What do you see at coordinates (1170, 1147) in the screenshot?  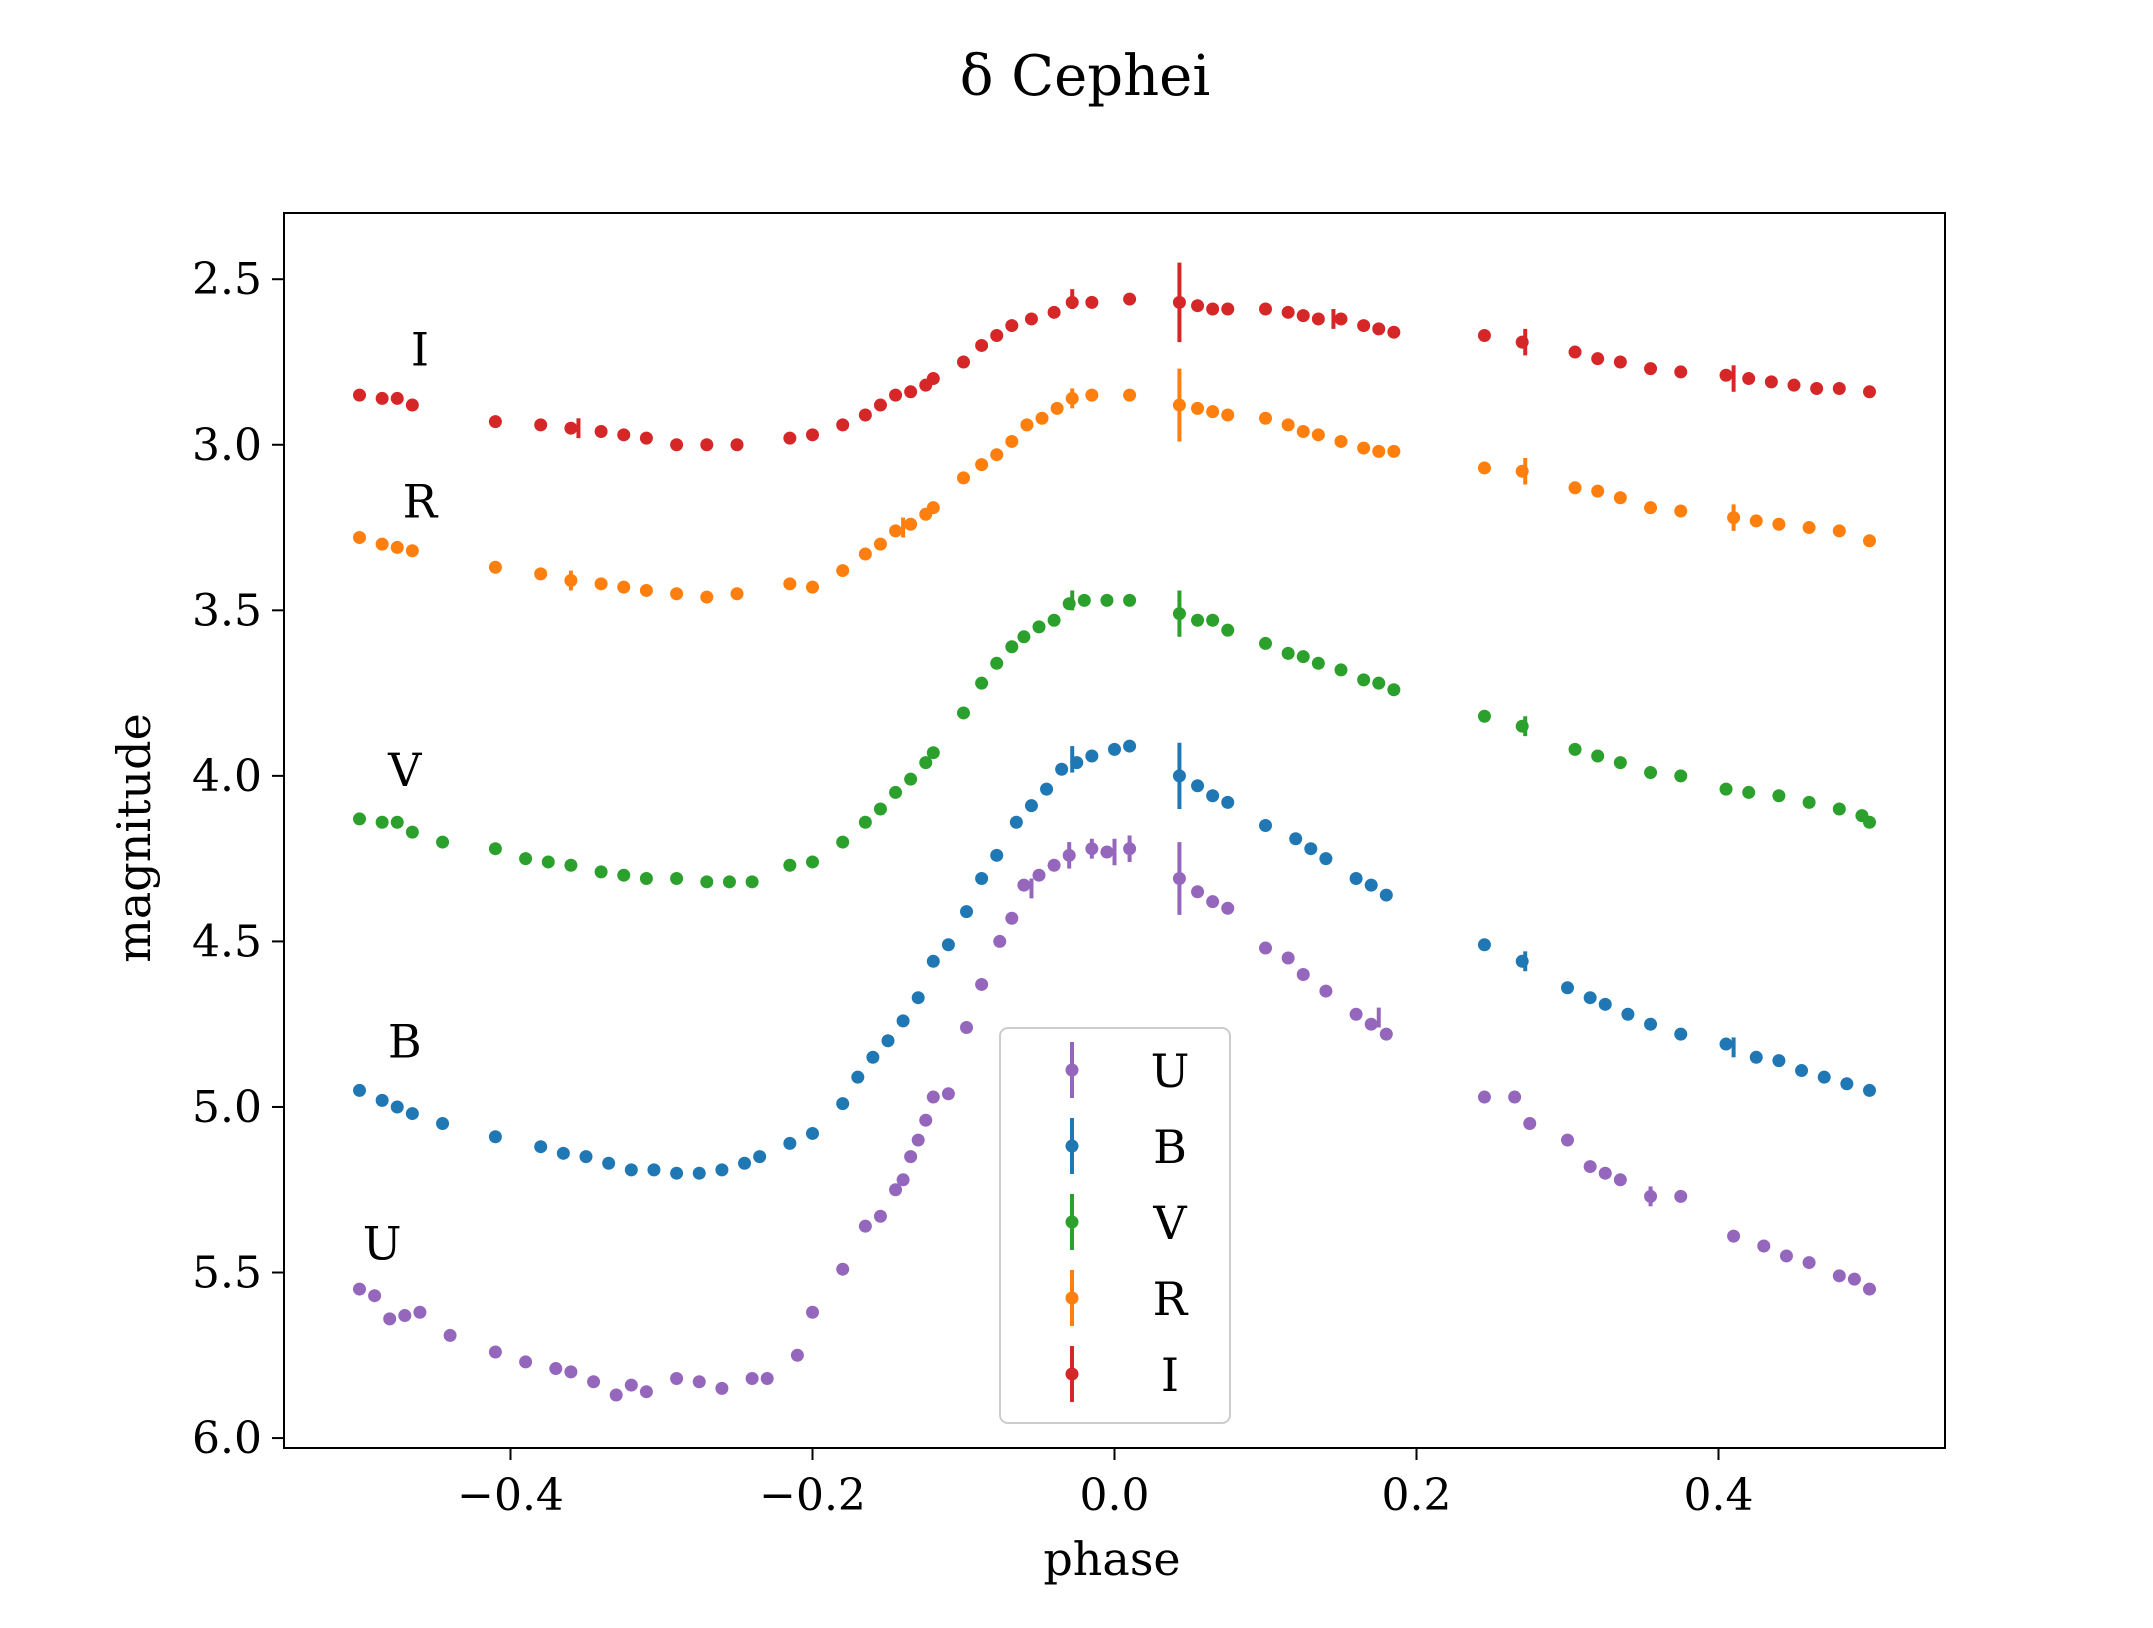 I see `legend-label: B` at bounding box center [1170, 1147].